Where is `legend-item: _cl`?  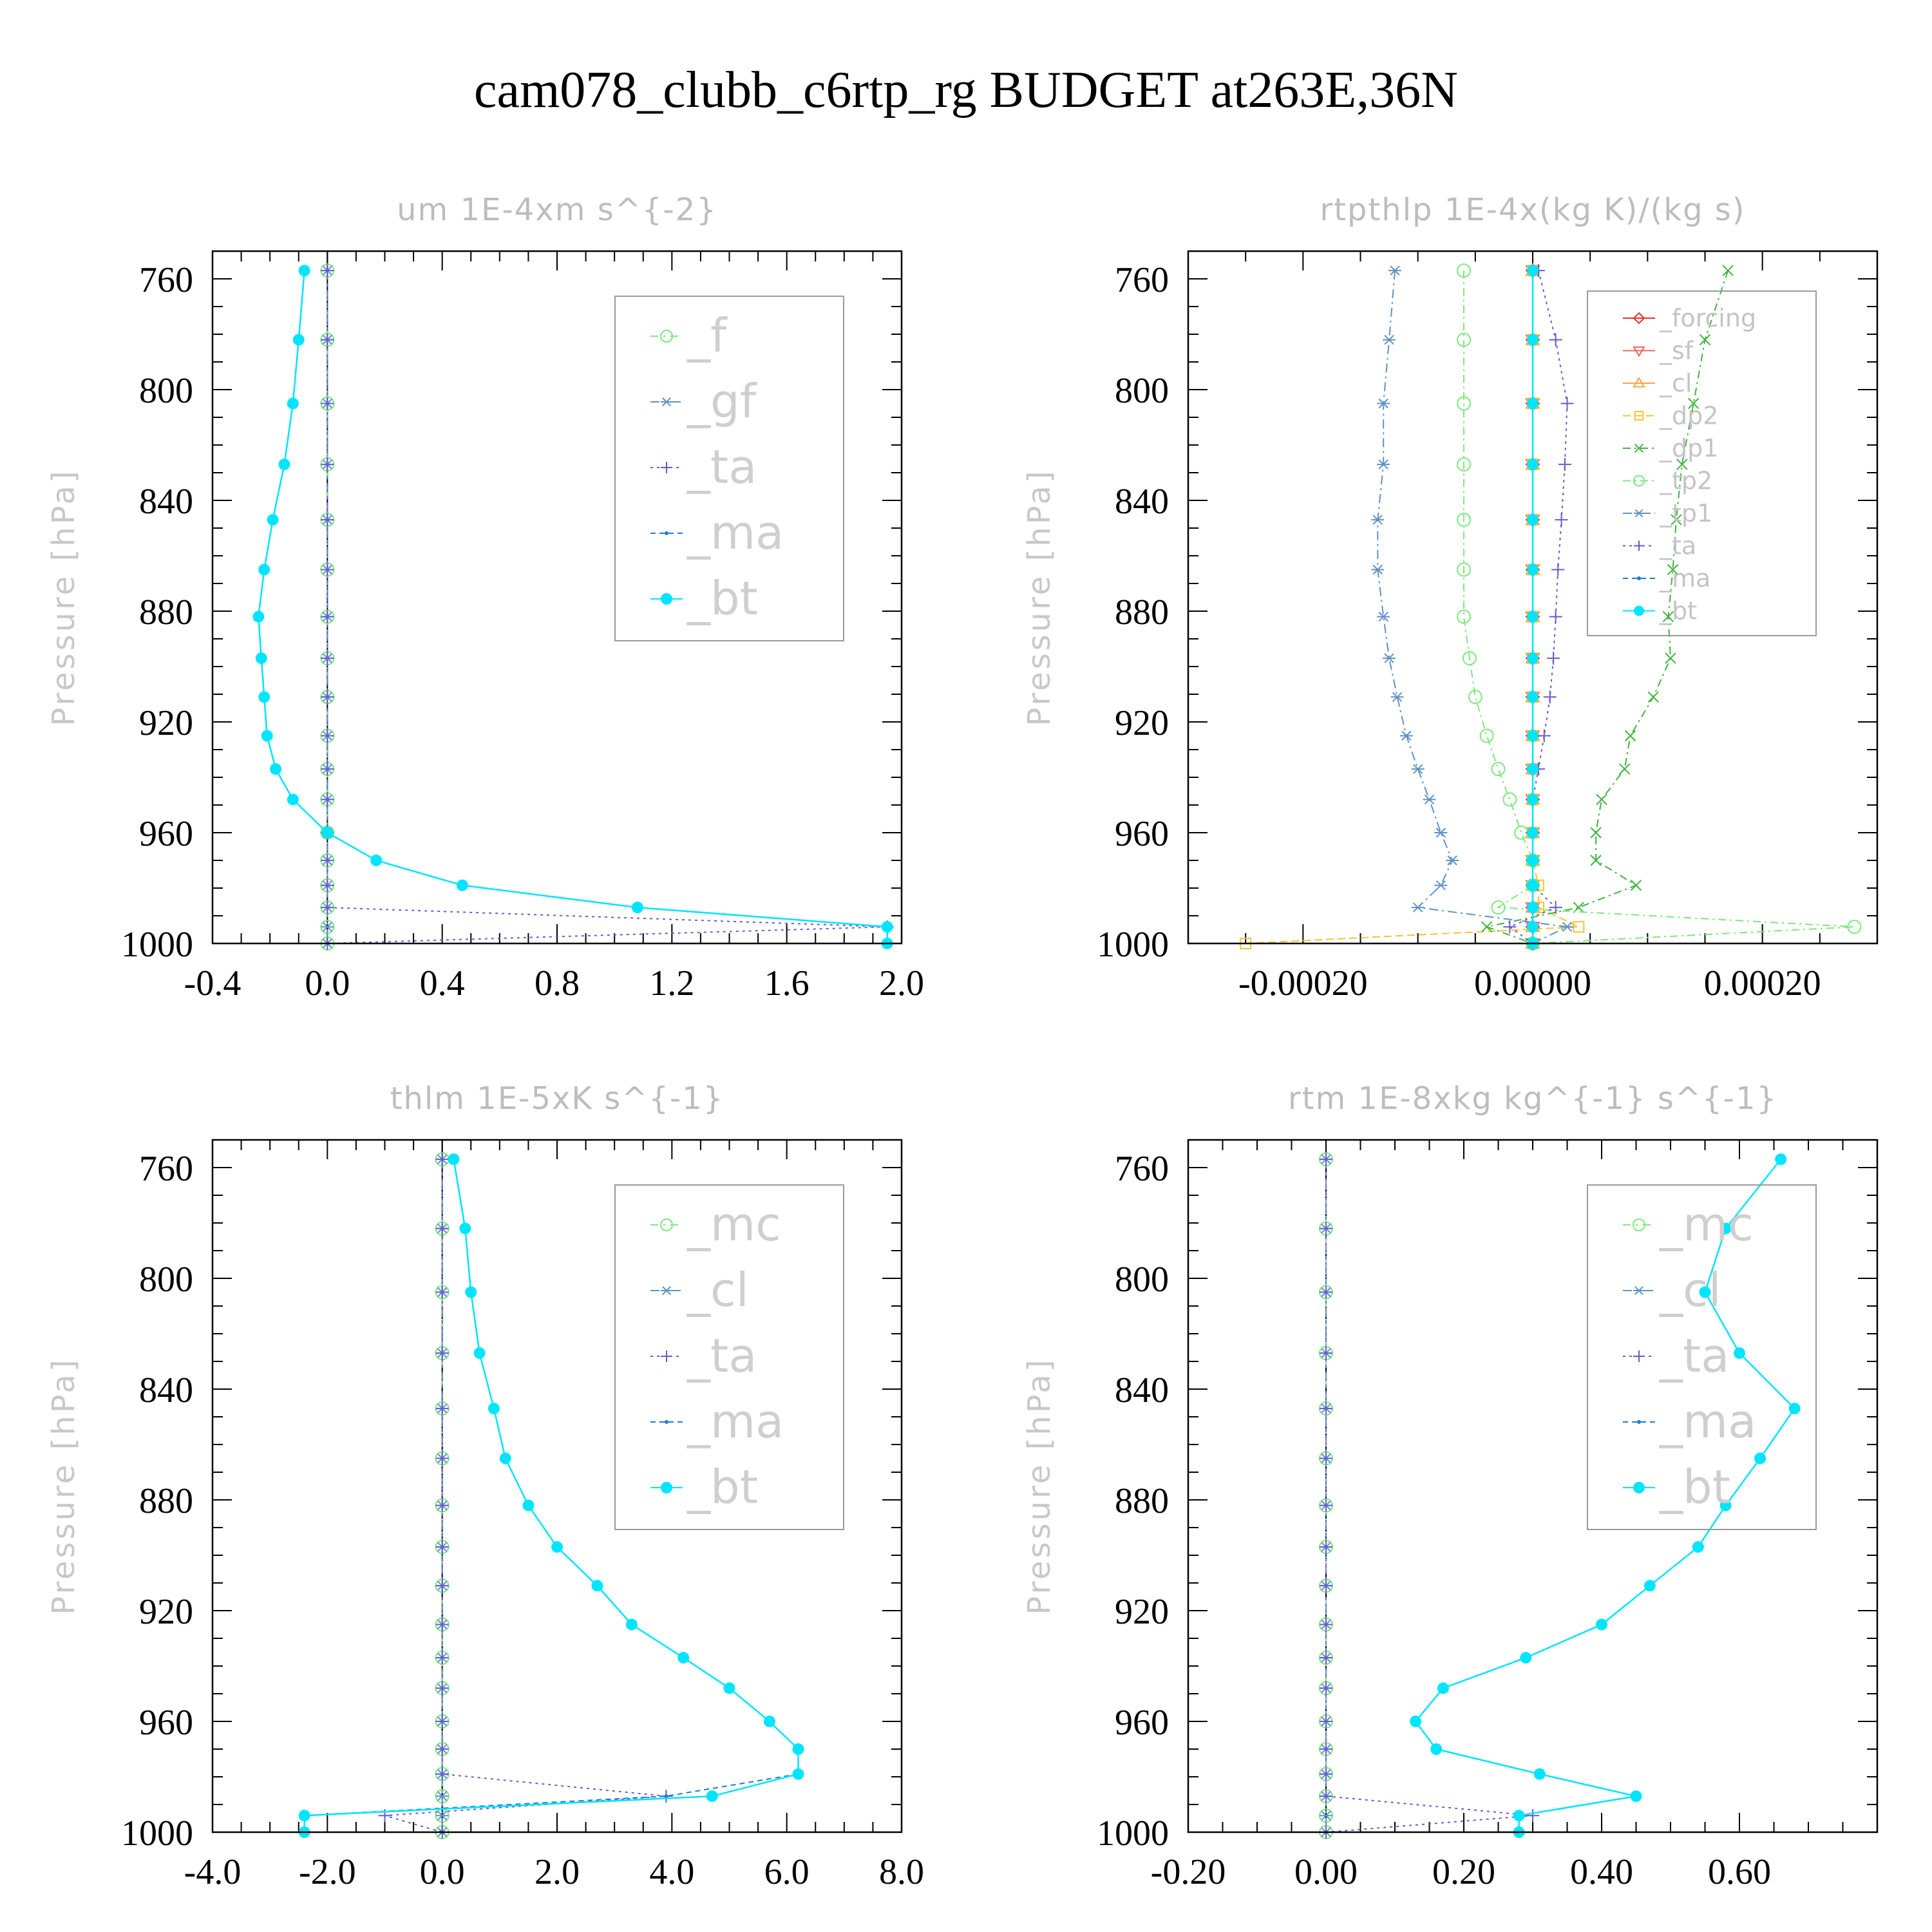
legend-item: _cl is located at coordinates (699, 1290).